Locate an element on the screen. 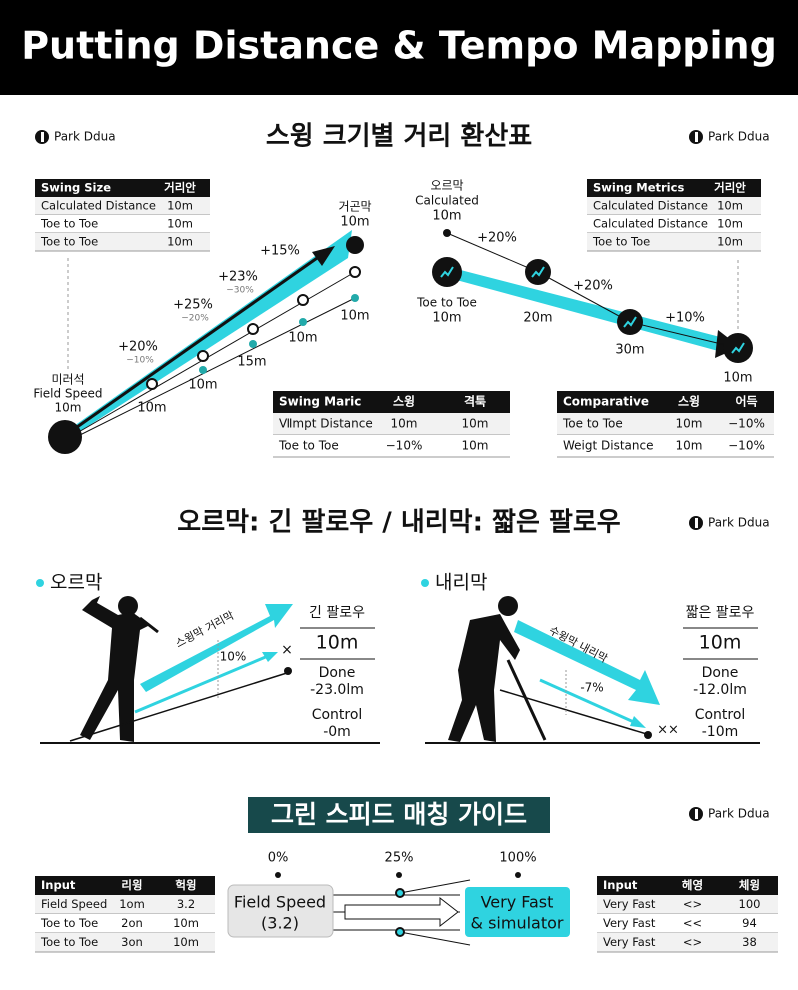 The height and width of the screenshot is (990, 798). output-box is located at coordinates (517, 912).